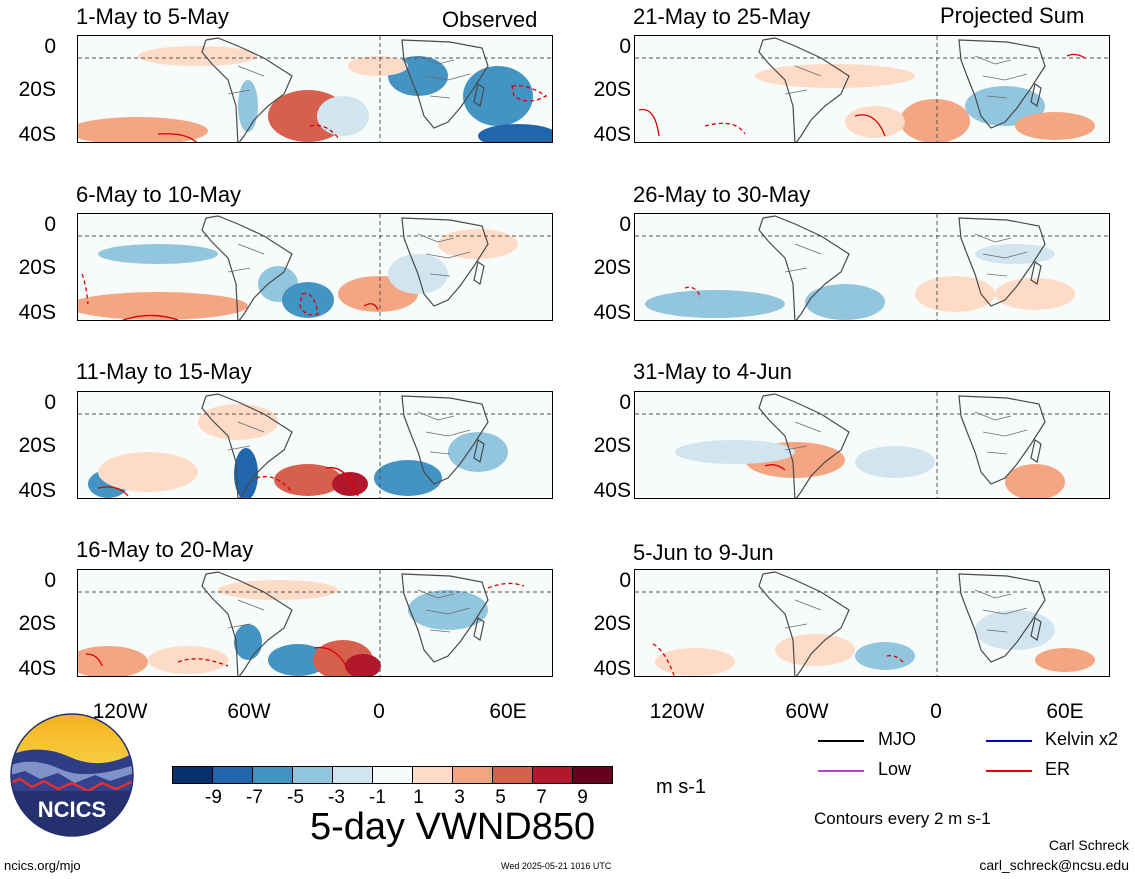 This screenshot has width=1135, height=879. What do you see at coordinates (165, 549) in the screenshot?
I see `panel-title-left-4: 16-May to 20-May` at bounding box center [165, 549].